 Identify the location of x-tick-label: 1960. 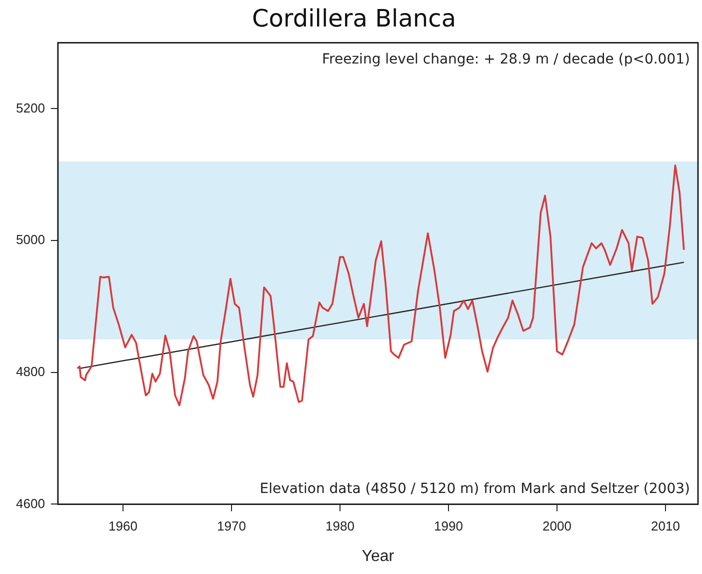
(123, 526).